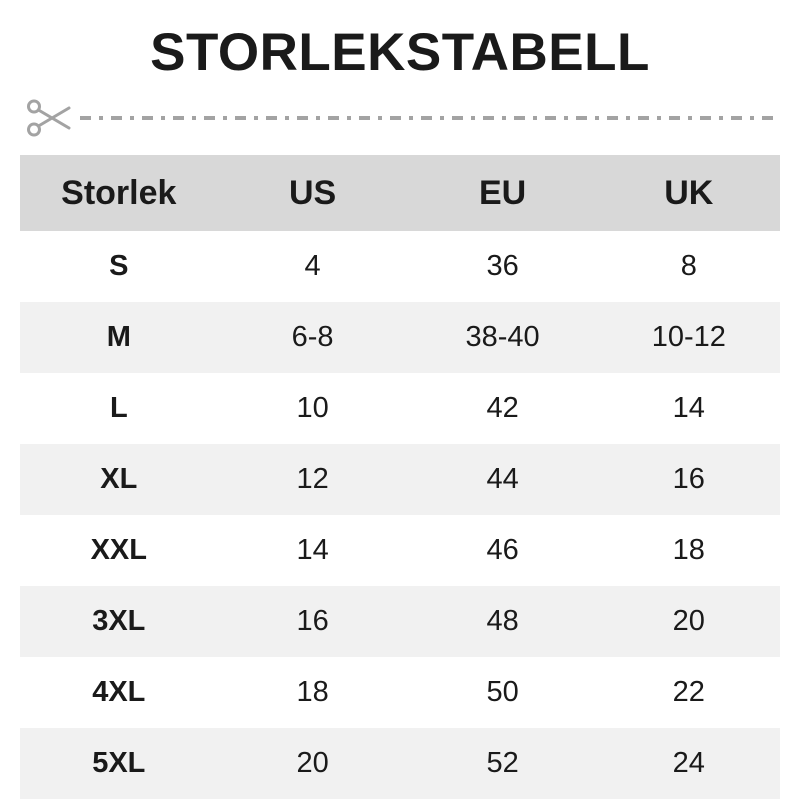  I want to click on scissors-icon, so click(49, 118).